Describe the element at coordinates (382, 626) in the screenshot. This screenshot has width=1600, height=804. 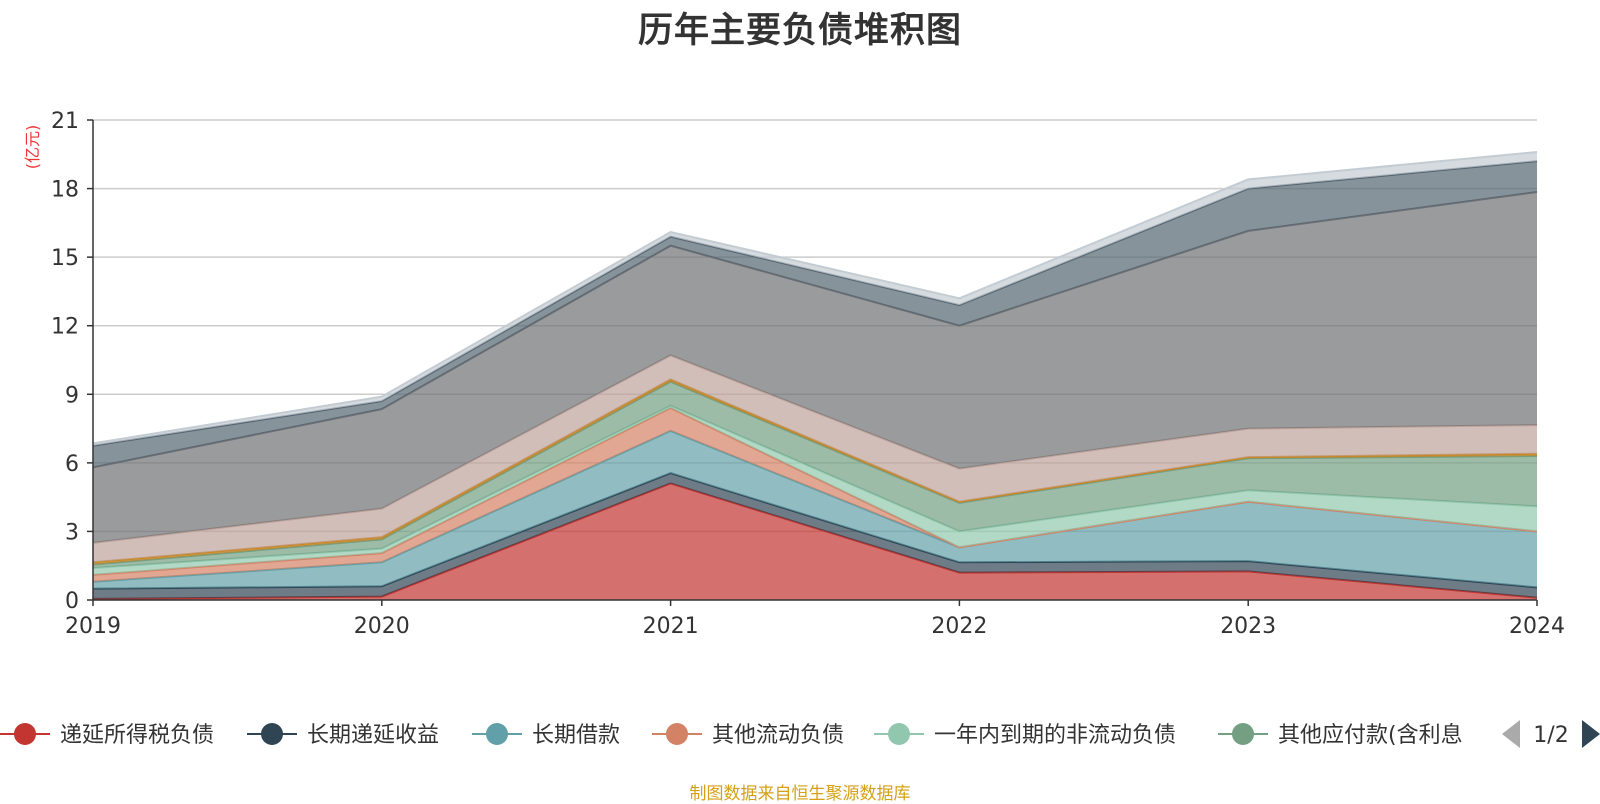
I see `x-tick-label: 2020` at that location.